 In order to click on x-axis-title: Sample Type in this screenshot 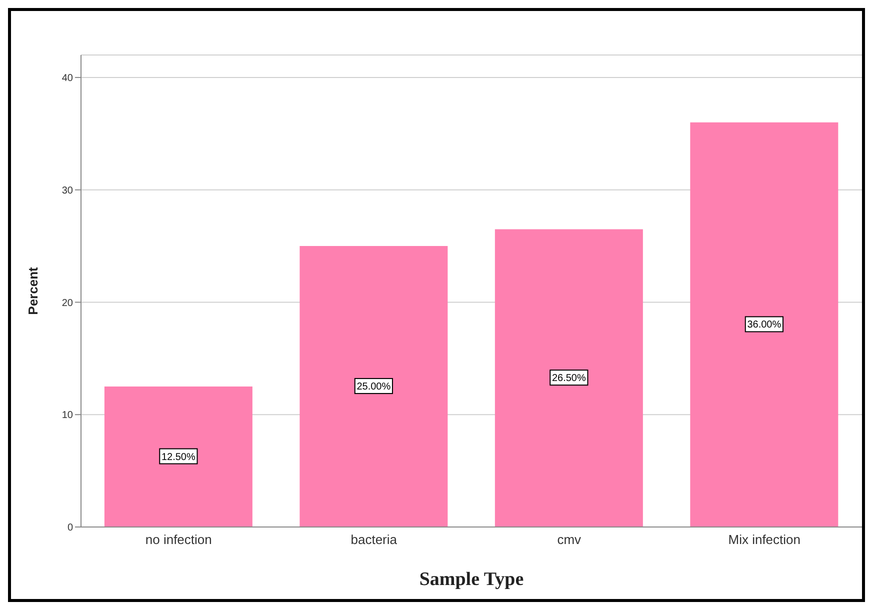, I will do `click(471, 579)`.